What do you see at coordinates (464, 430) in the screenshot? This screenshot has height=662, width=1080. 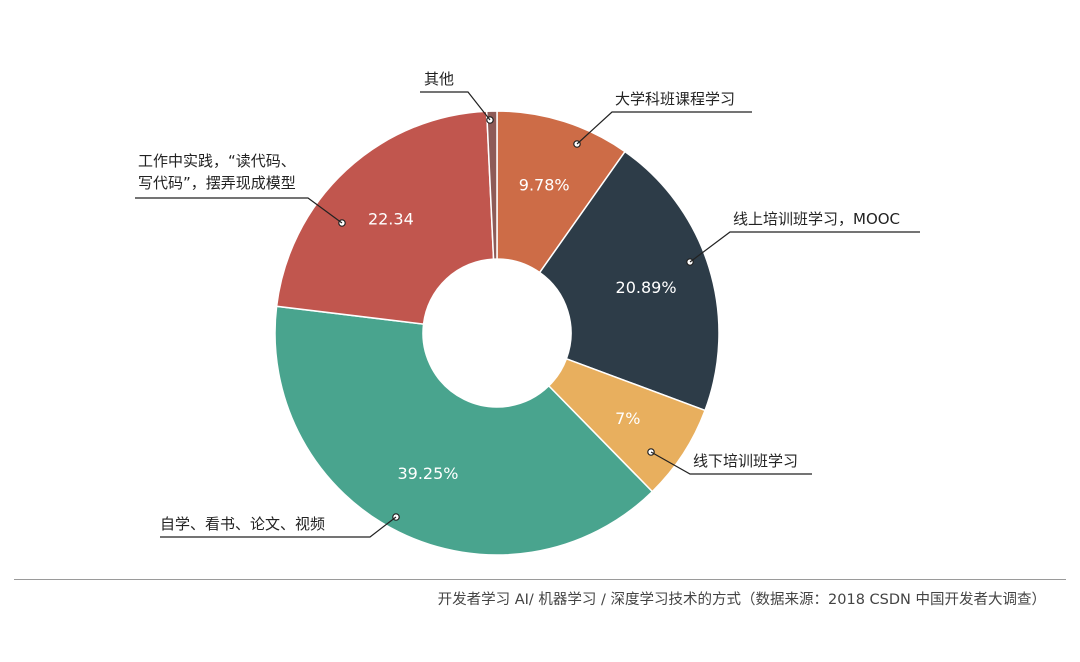 I see `donut-slice-自学-看书-论文-视频` at bounding box center [464, 430].